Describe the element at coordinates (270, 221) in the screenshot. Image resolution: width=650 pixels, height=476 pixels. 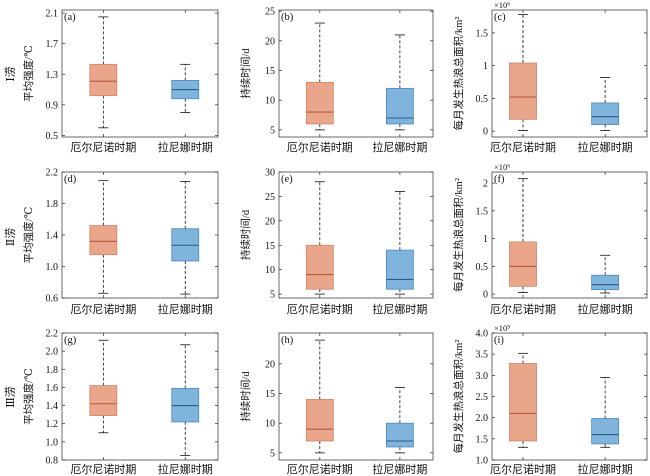
I see `y-tick-label: 20` at that location.